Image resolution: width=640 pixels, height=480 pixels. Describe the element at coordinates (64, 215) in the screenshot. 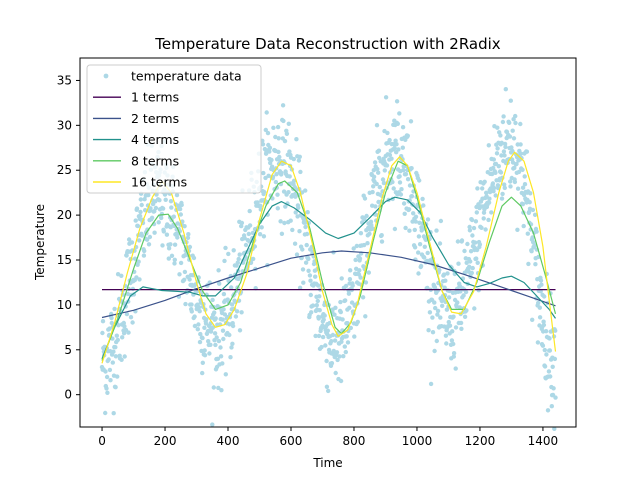

I see `y-tick-label: 20` at that location.